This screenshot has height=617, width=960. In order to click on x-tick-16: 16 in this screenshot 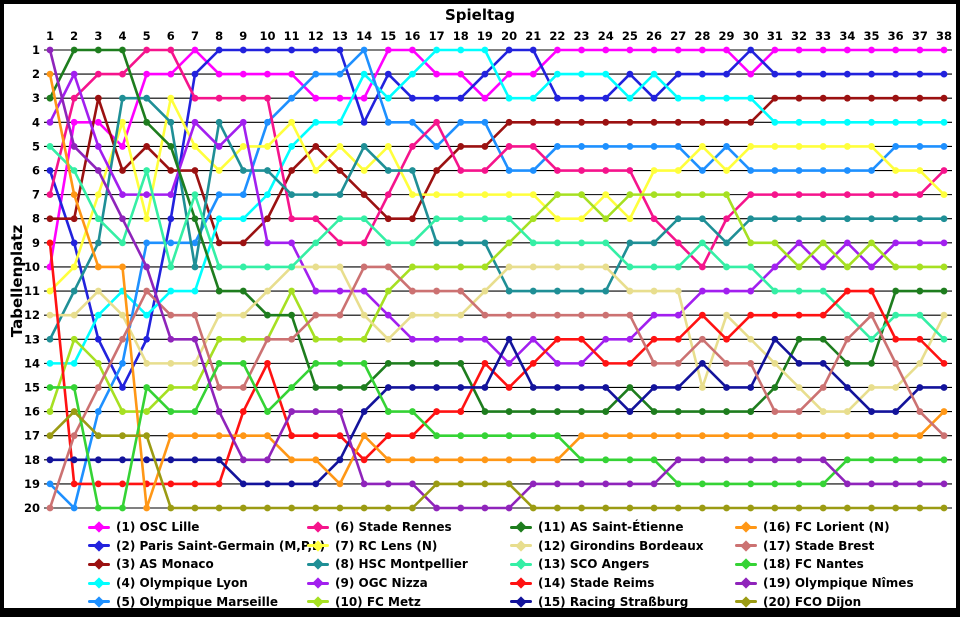, I will do `click(412, 36)`.